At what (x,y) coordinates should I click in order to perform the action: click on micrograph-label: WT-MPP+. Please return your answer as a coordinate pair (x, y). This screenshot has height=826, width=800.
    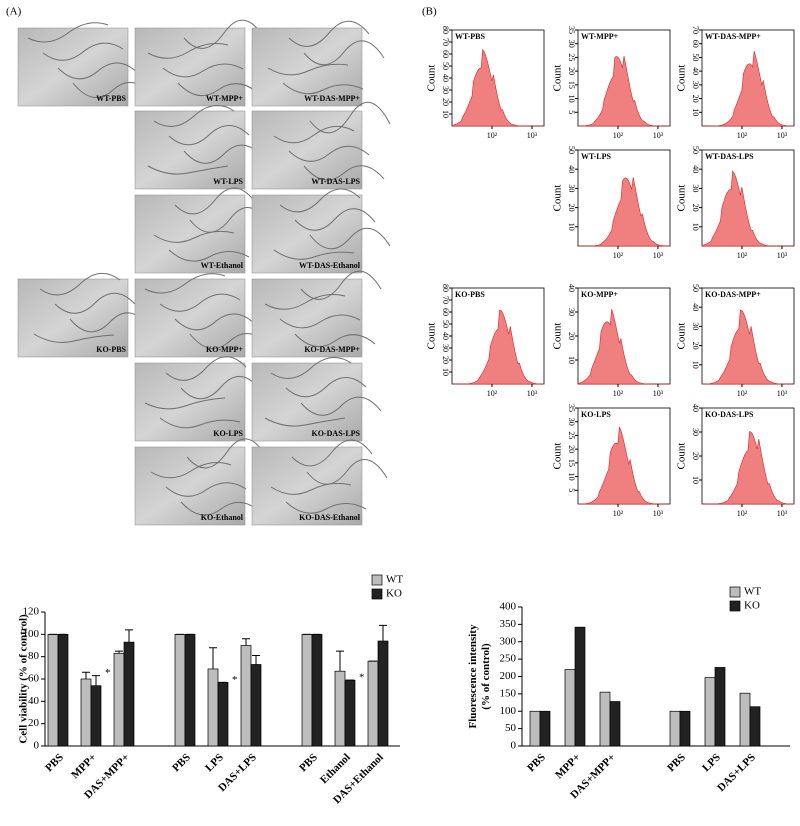
    Looking at the image, I should click on (225, 98).